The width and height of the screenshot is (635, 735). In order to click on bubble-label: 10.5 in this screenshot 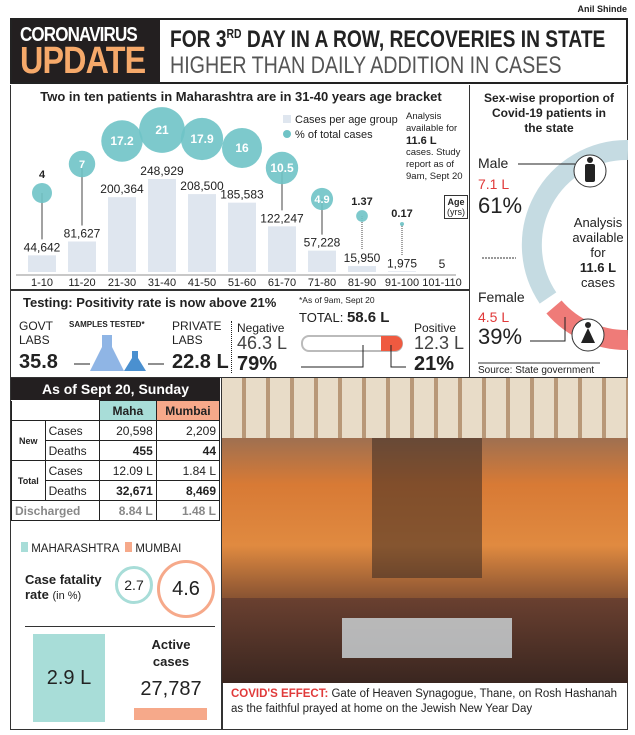, I will do `click(282, 168)`.